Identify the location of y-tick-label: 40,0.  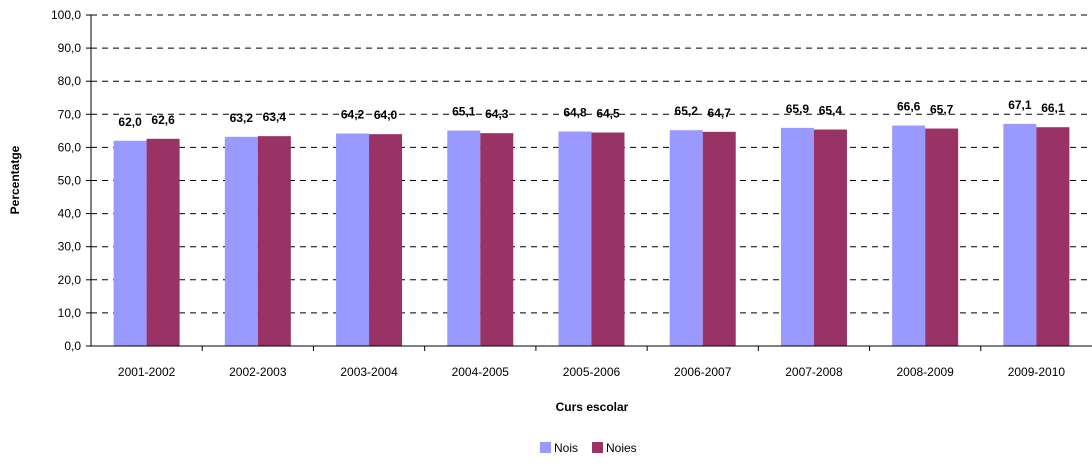
(70, 214).